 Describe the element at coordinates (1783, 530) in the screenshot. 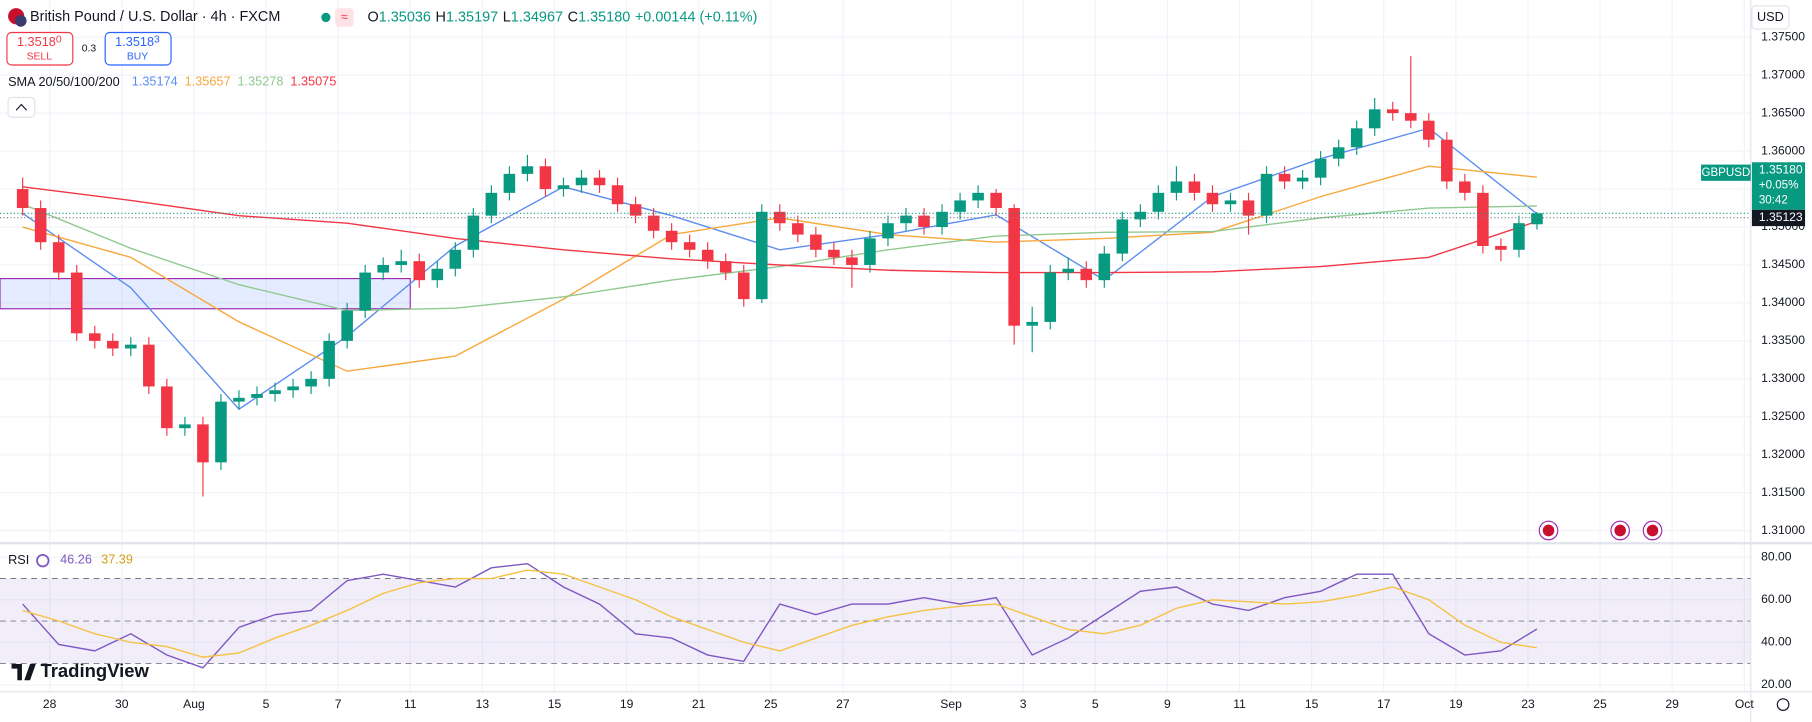

I see `y-tick-label: 1.31000` at that location.